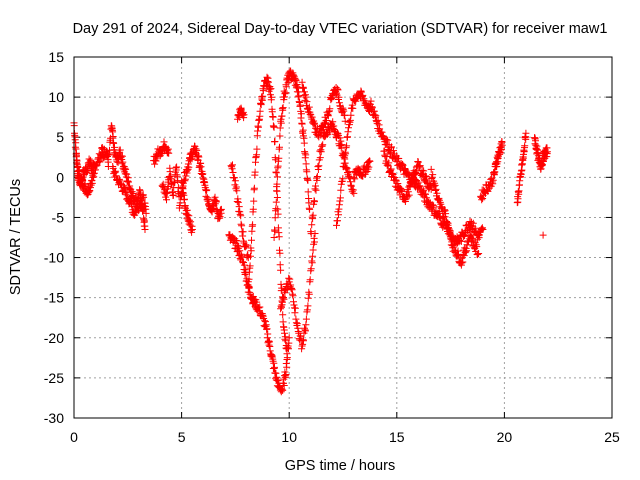 The height and width of the screenshot is (480, 640). Describe the element at coordinates (56, 97) in the screenshot. I see `y-tick-label: 10` at that location.